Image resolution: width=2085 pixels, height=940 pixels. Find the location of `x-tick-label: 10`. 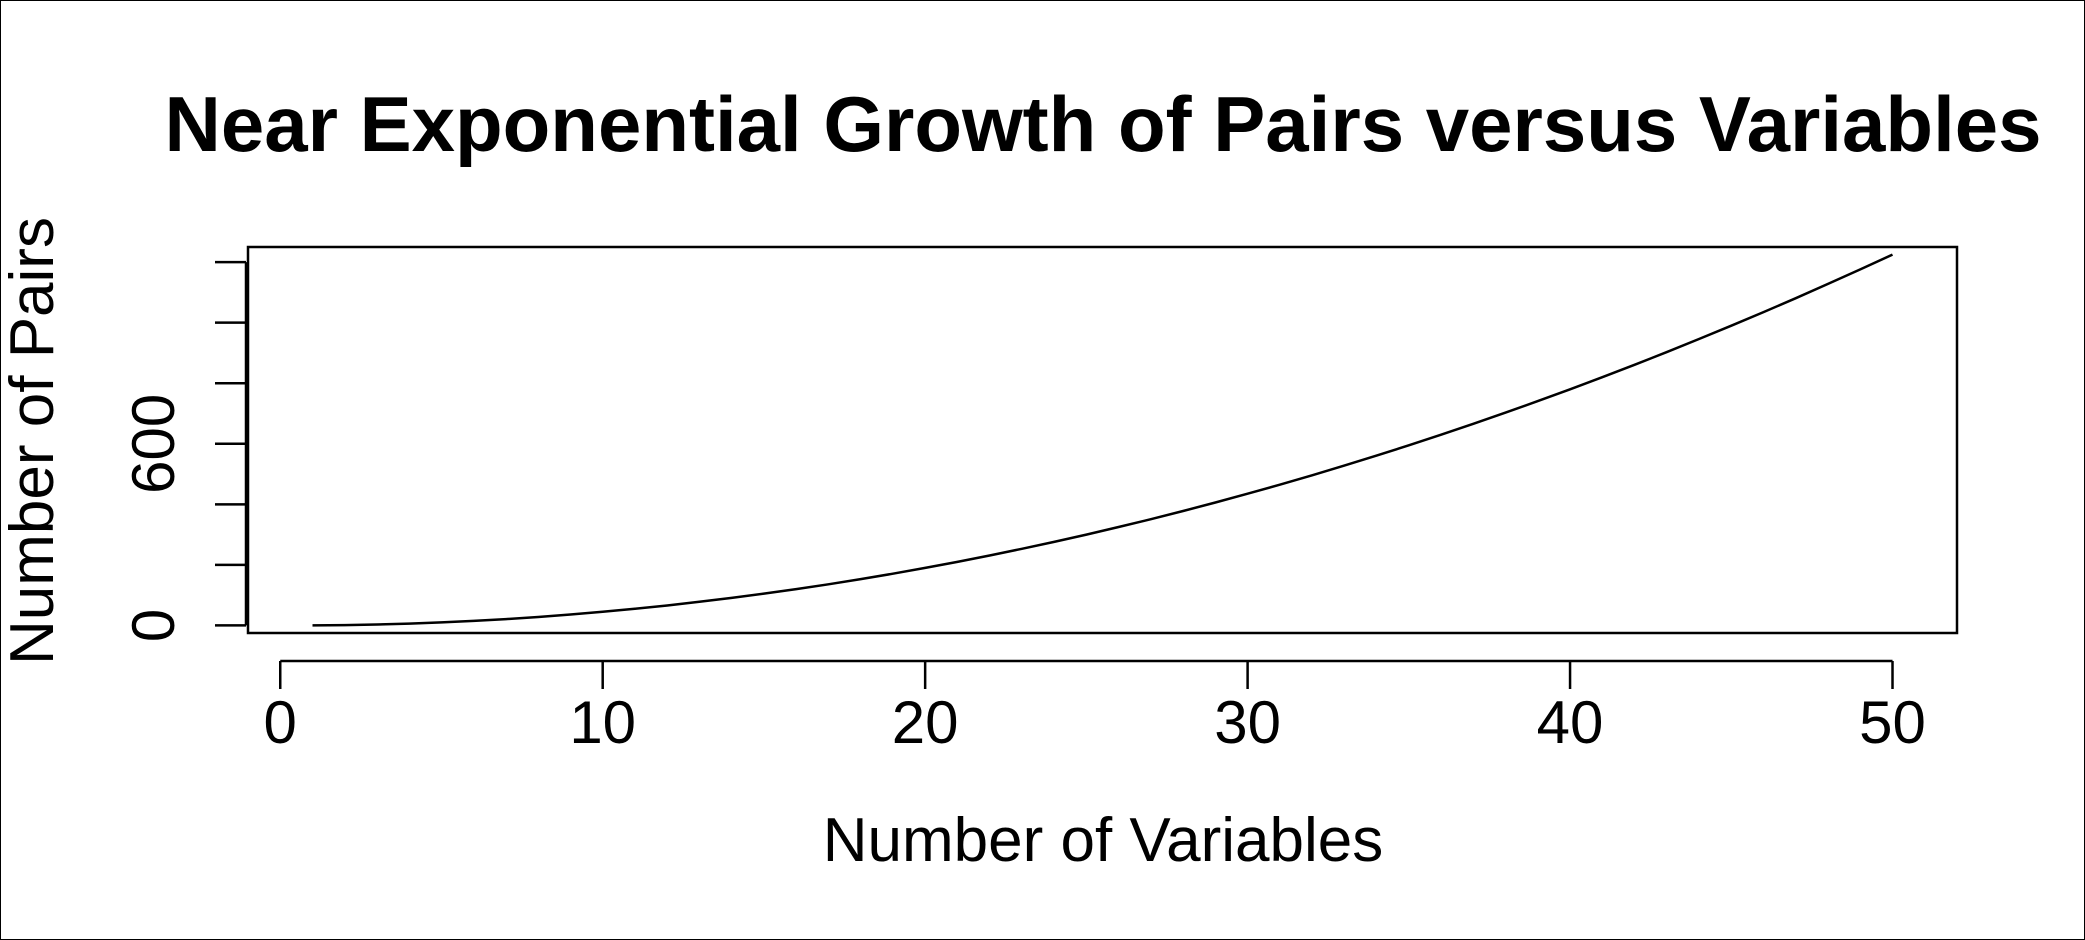

x-tick-label: 10 is located at coordinates (602, 722).